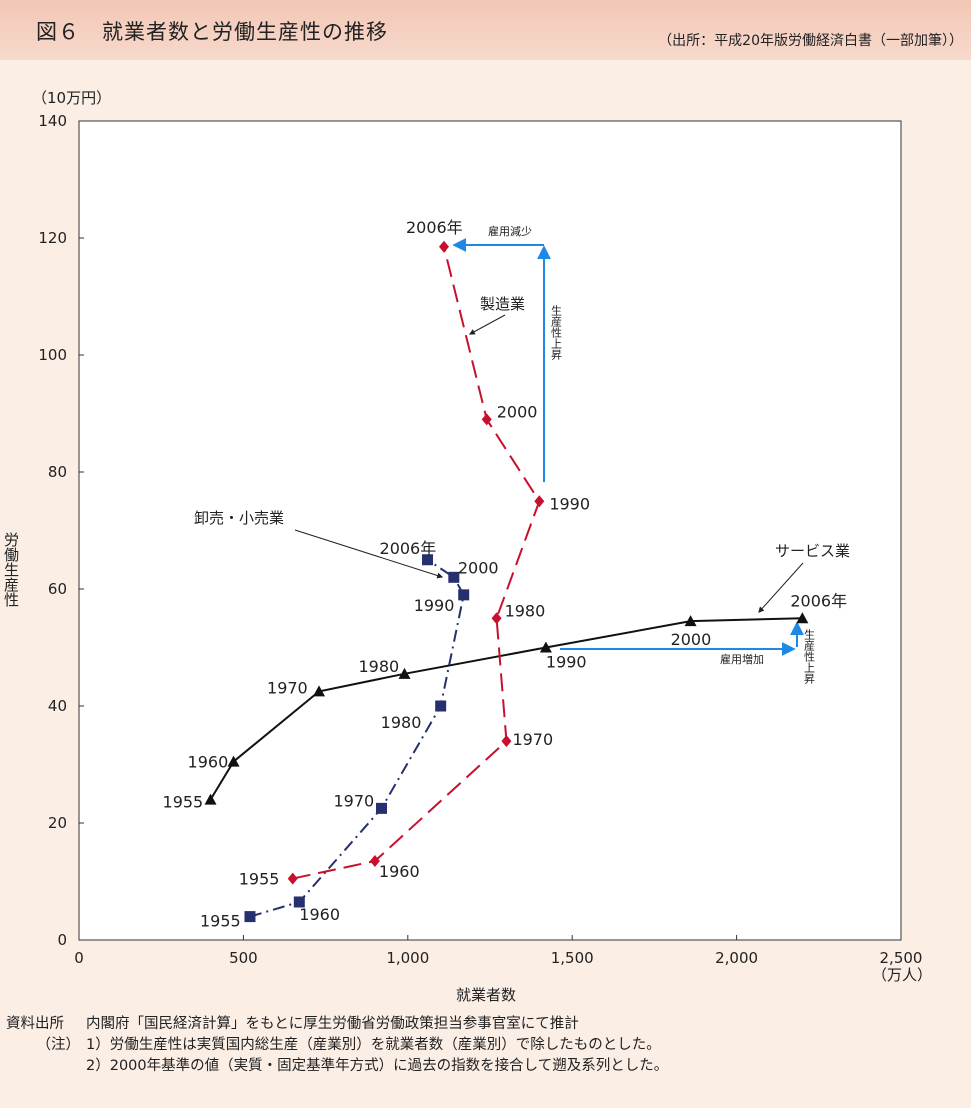 This screenshot has height=1108, width=971. I want to click on series-services: 1955 1960 1970 1980 1990 2000 2006年, so click(505, 701).